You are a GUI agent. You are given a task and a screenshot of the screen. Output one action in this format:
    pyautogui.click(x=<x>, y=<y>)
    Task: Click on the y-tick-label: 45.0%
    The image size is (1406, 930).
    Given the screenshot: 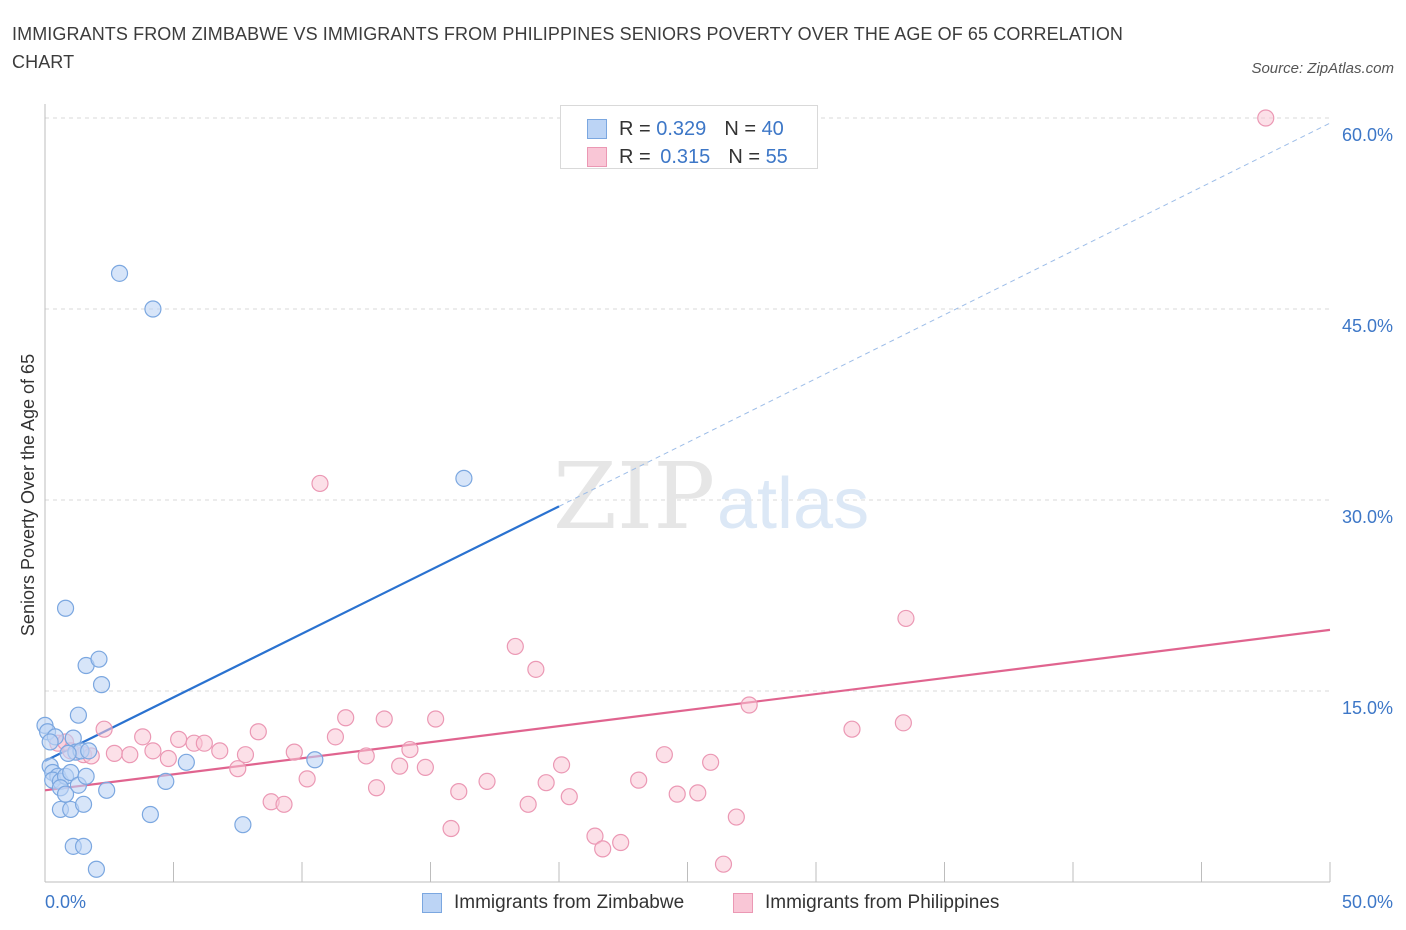 What is the action you would take?
    pyautogui.click(x=1367, y=326)
    